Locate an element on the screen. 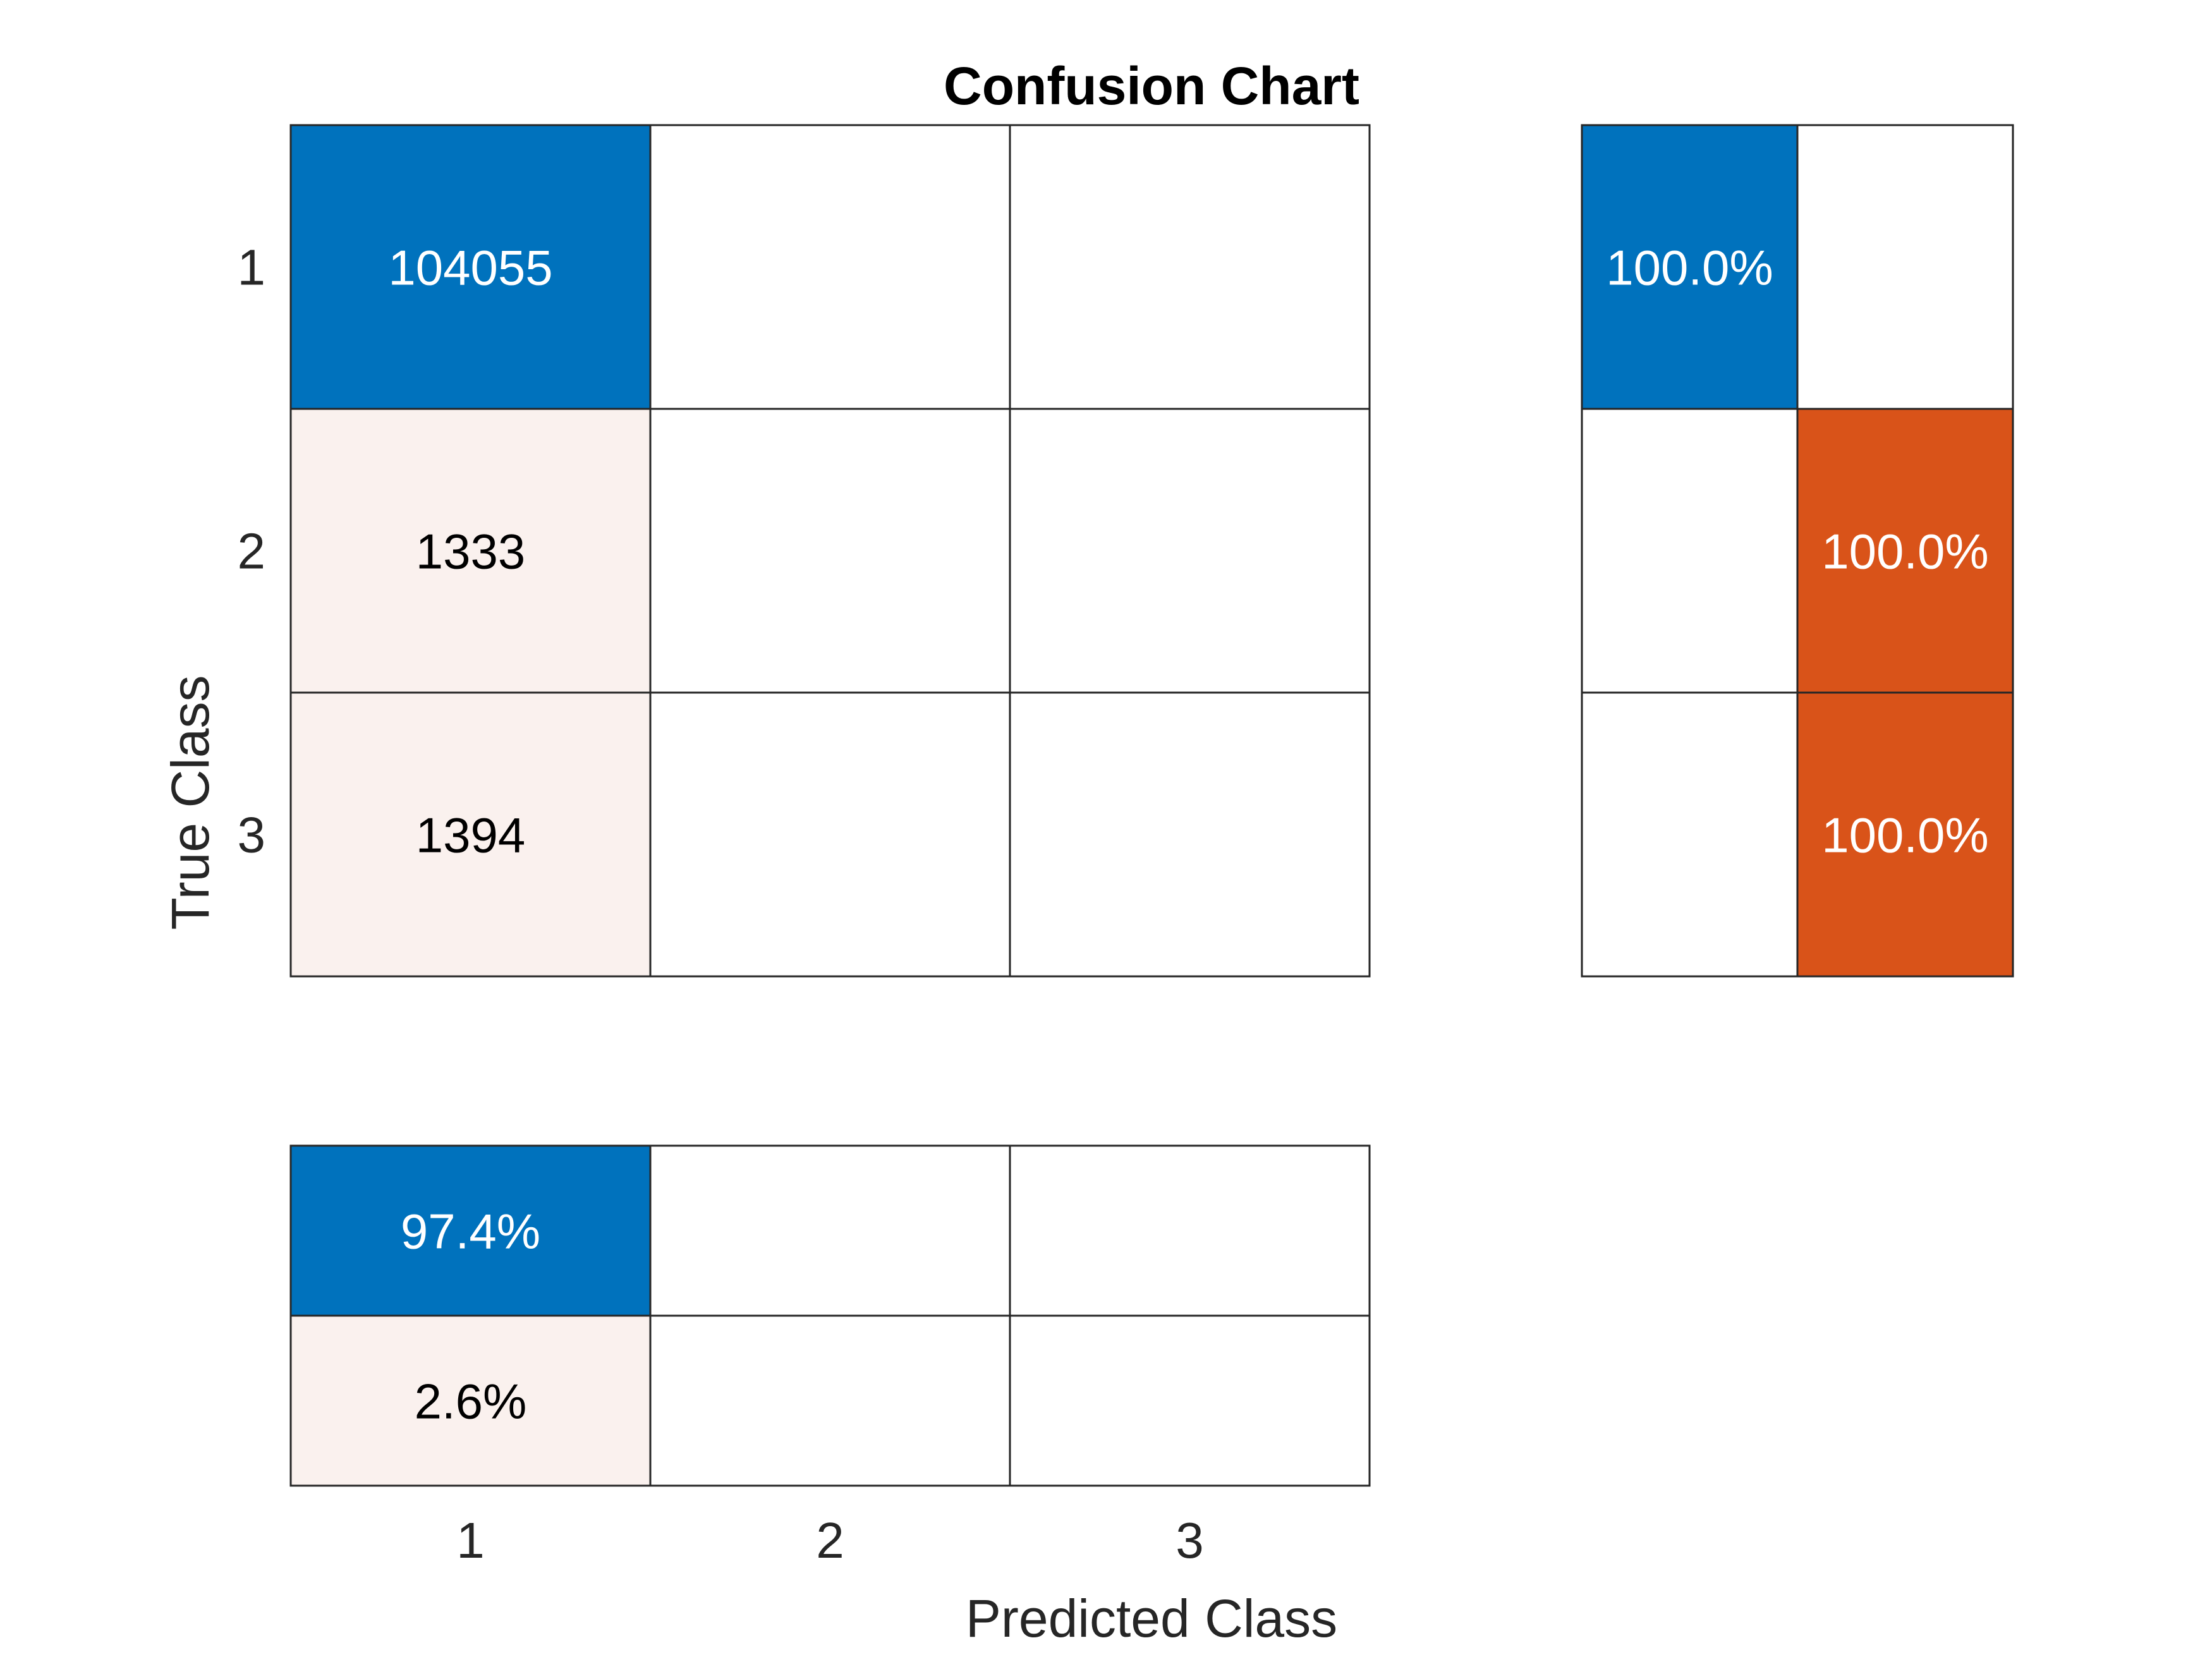  x-tick-labels: 1 2 3 is located at coordinates (830, 1540).